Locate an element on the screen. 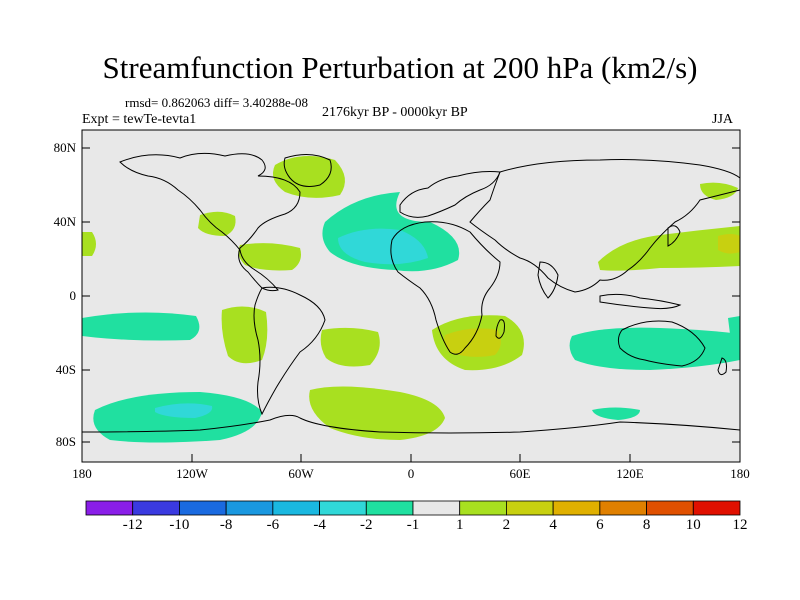  x-label-180w: 180 is located at coordinates (82, 473).